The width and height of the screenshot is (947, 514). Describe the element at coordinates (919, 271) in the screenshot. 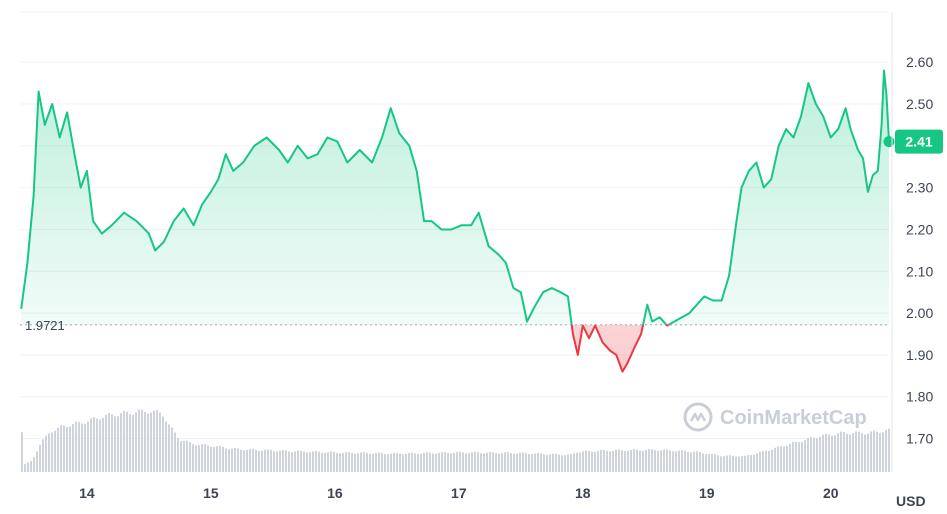

I see `y-tick-label: 2.10` at that location.